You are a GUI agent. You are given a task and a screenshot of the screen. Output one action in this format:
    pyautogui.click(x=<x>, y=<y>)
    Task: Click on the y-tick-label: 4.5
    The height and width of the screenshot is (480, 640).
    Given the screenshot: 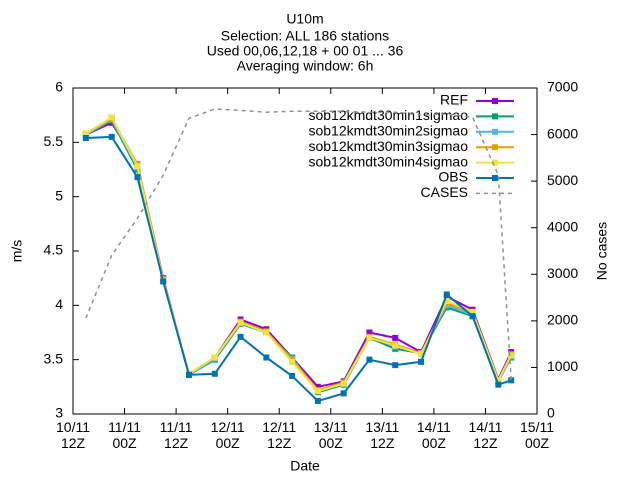 What is the action you would take?
    pyautogui.click(x=54, y=250)
    